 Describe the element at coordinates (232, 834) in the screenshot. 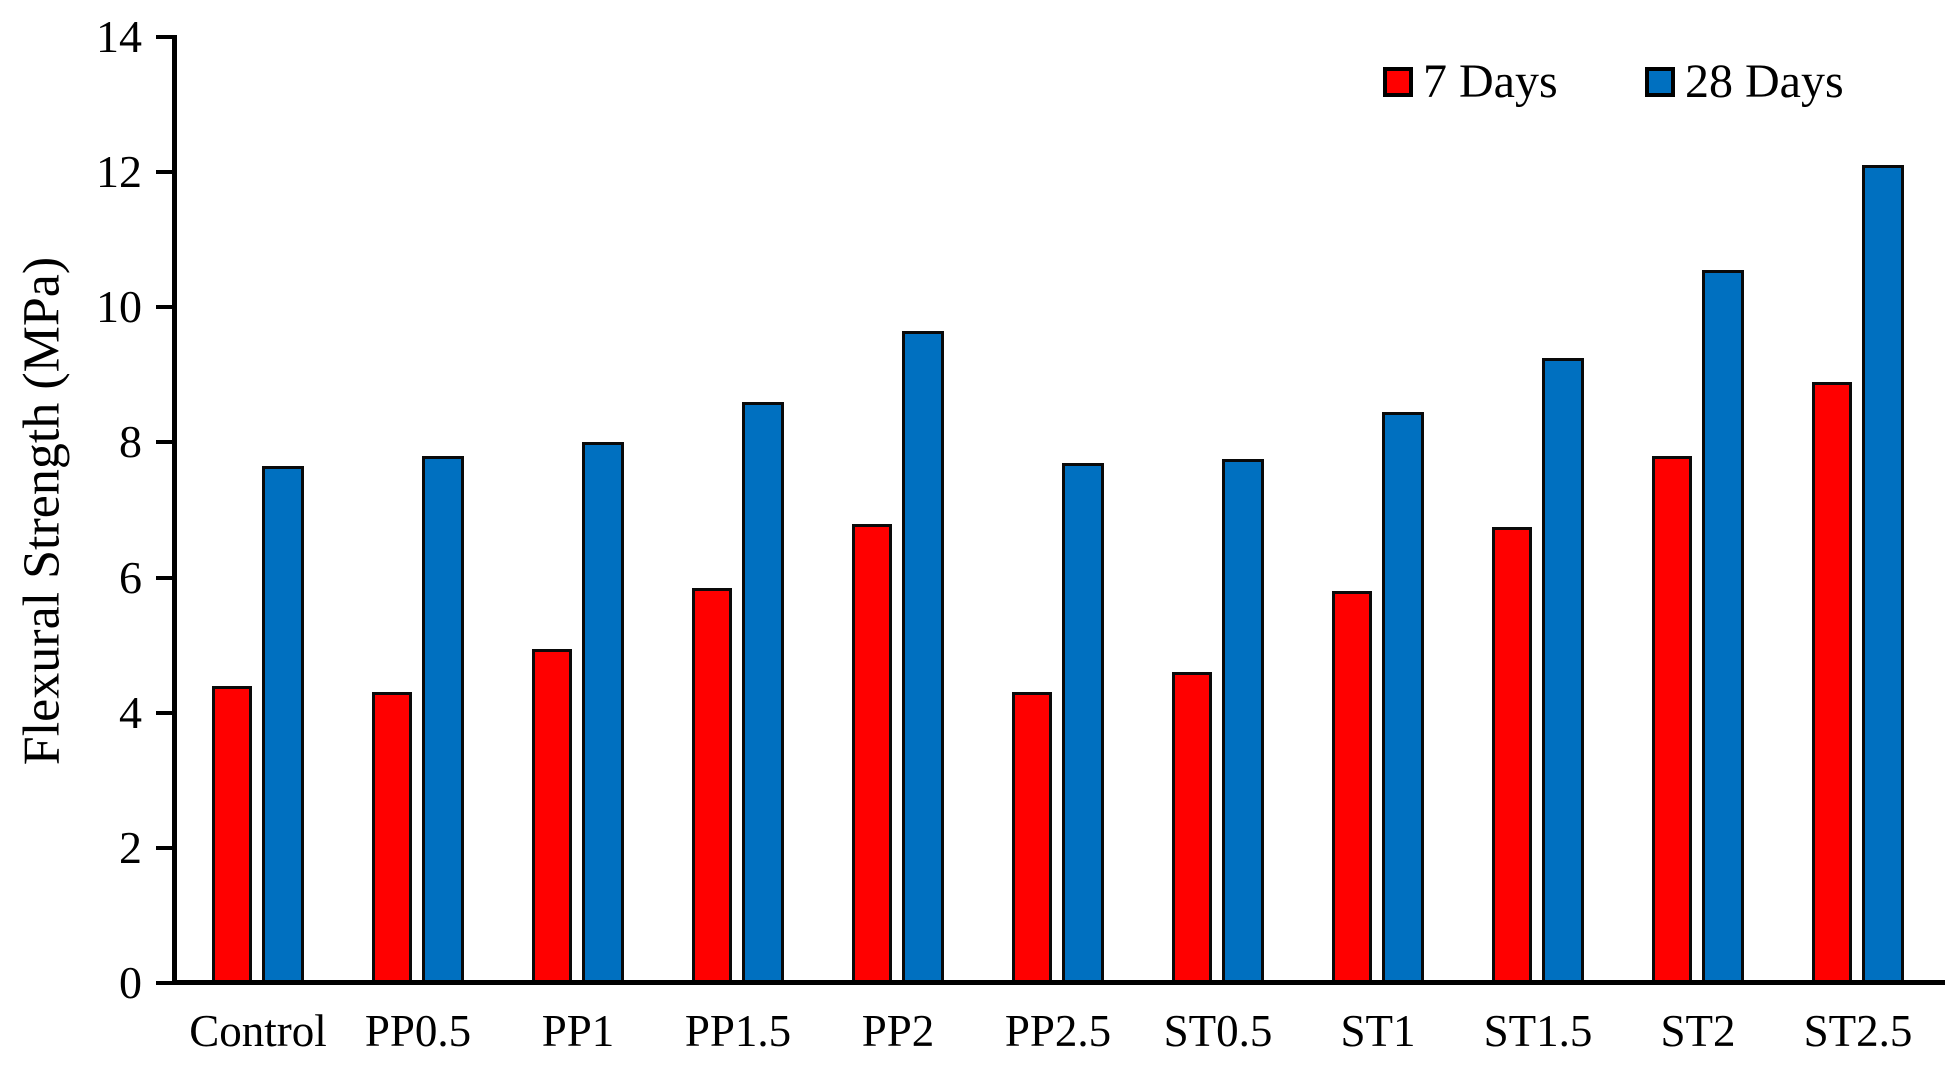

I see `bar-7-days-control` at that location.